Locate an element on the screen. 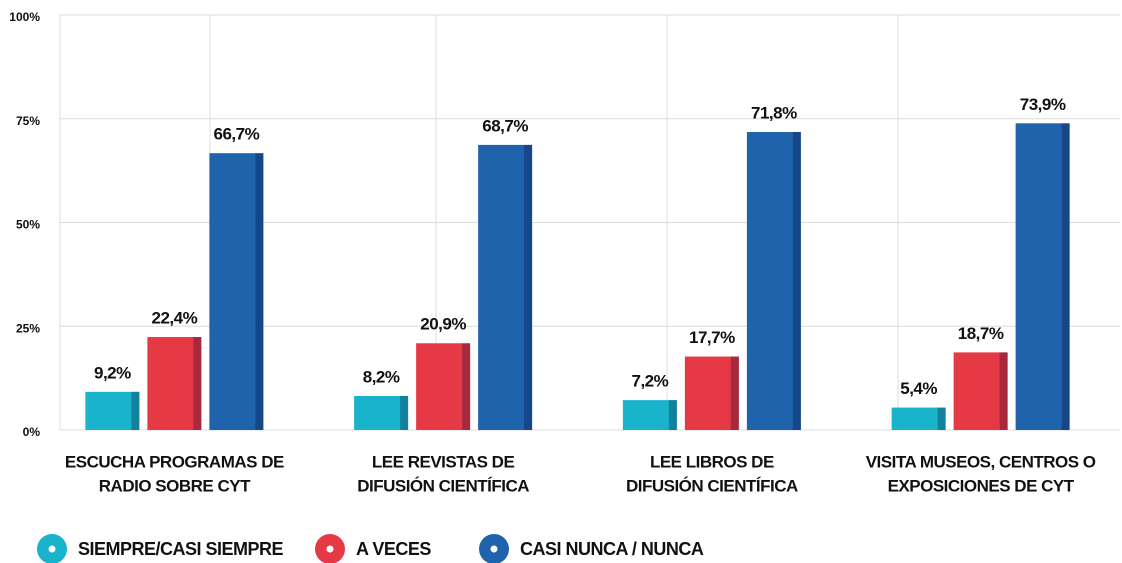  data-label: 7,2% is located at coordinates (650, 381).